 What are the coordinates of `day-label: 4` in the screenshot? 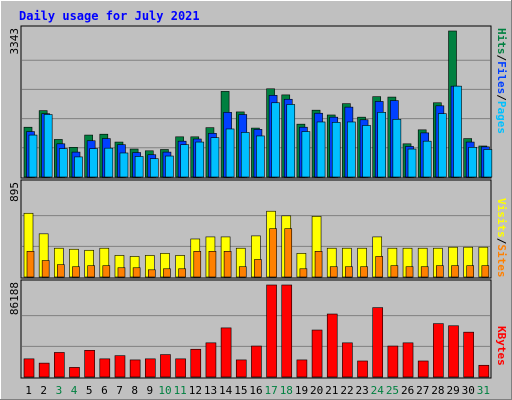 It's located at (74, 390).